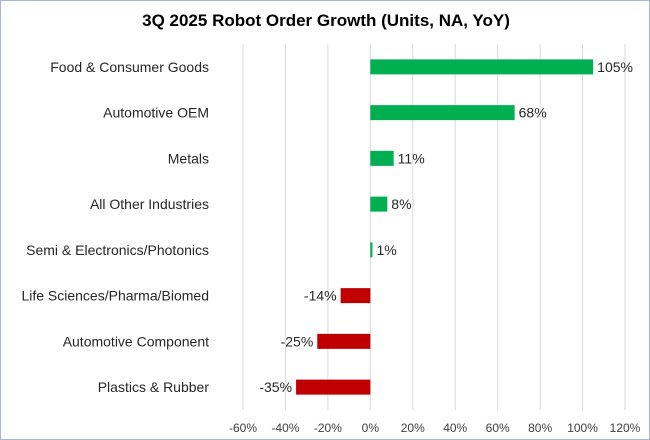 This screenshot has width=650, height=440. I want to click on category-label: Life Sciences/Pharma/Biomed, so click(115, 296).